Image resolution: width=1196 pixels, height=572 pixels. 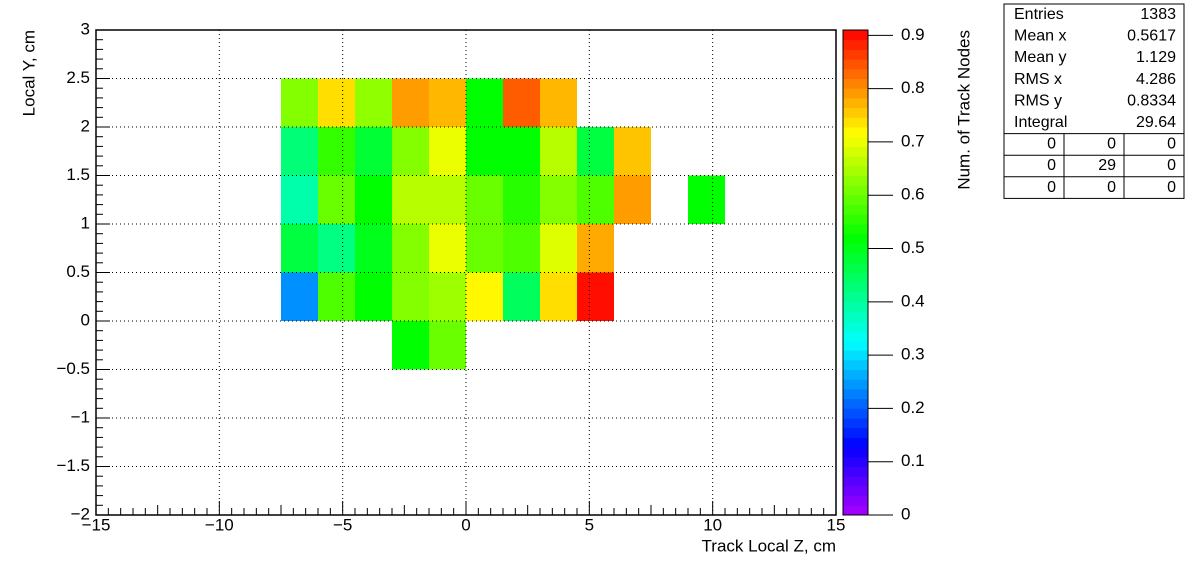 What do you see at coordinates (1158, 14) in the screenshot?
I see `stats-value: 1383` at bounding box center [1158, 14].